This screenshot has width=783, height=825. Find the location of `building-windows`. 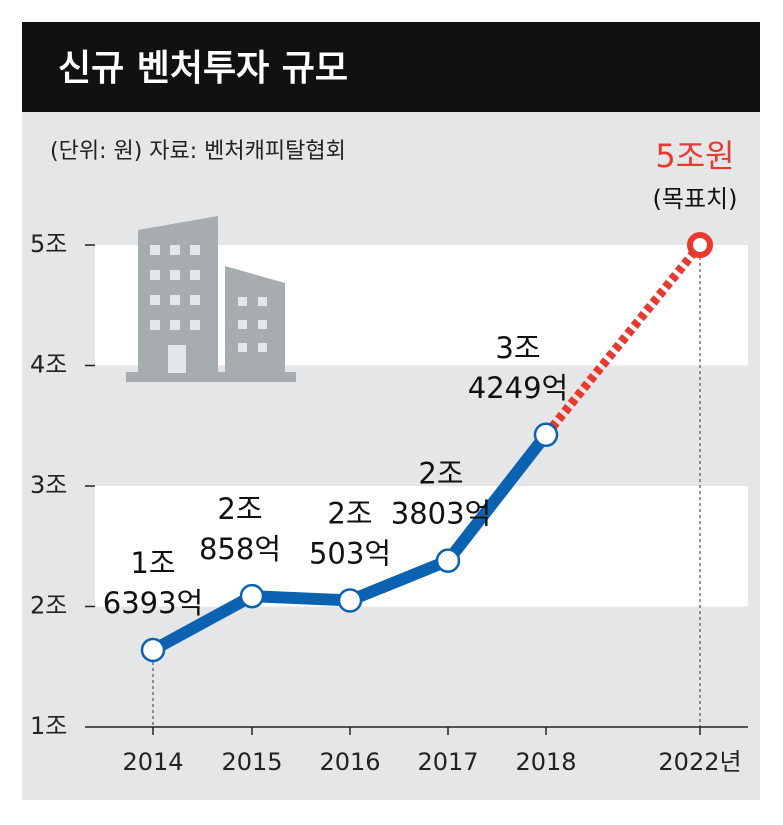

building-windows is located at coordinates (208, 309).